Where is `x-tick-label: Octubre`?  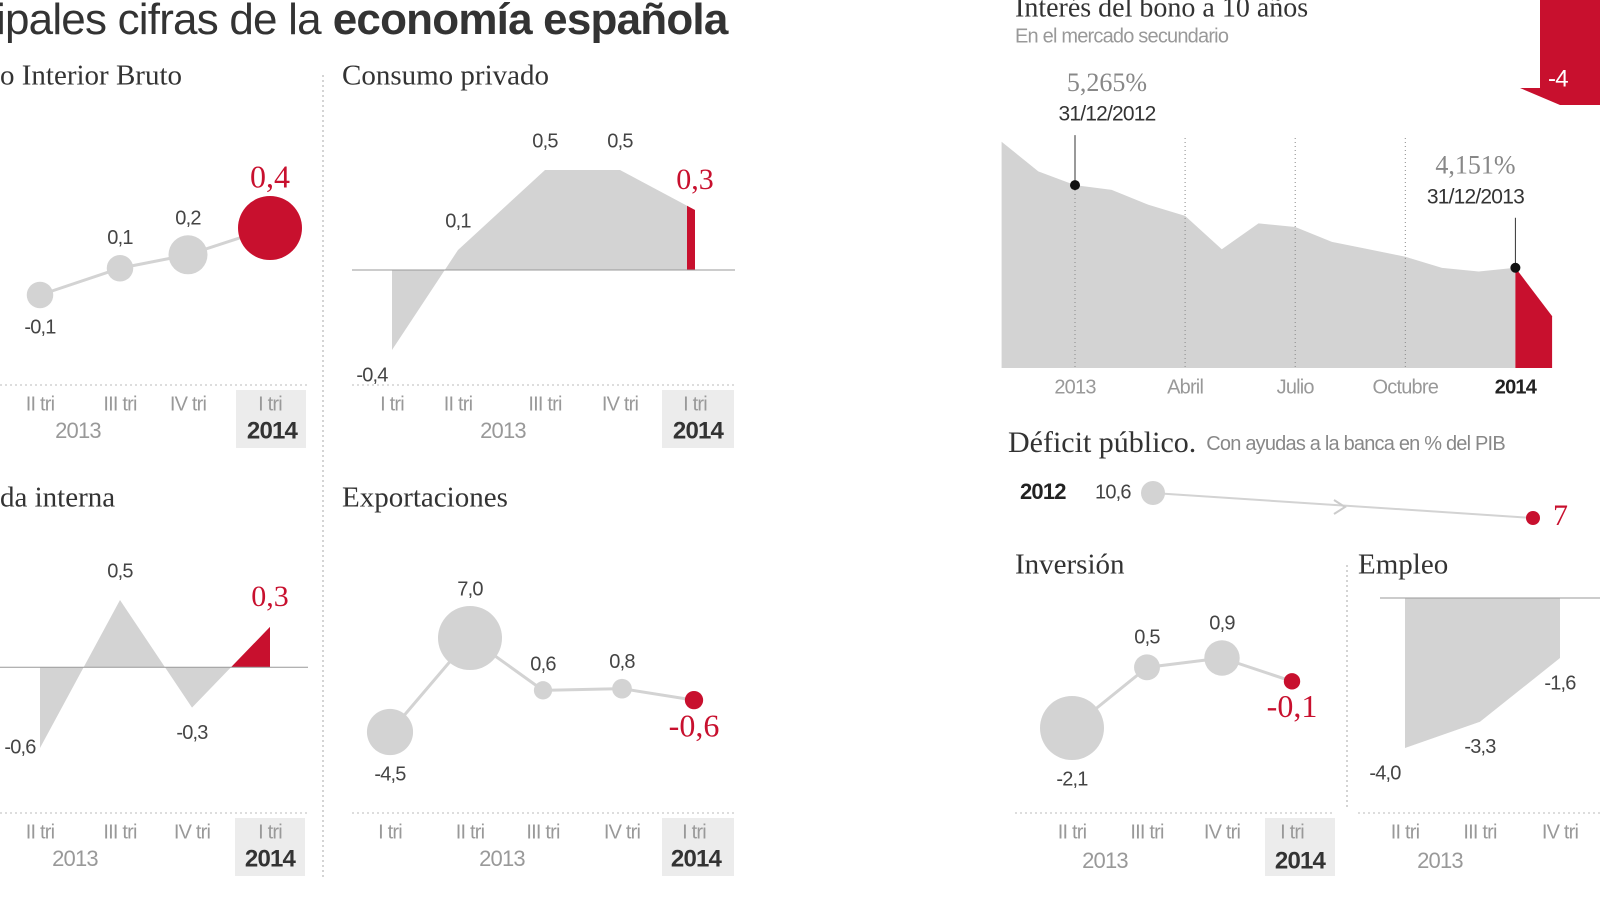 x-tick-label: Octubre is located at coordinates (1406, 387).